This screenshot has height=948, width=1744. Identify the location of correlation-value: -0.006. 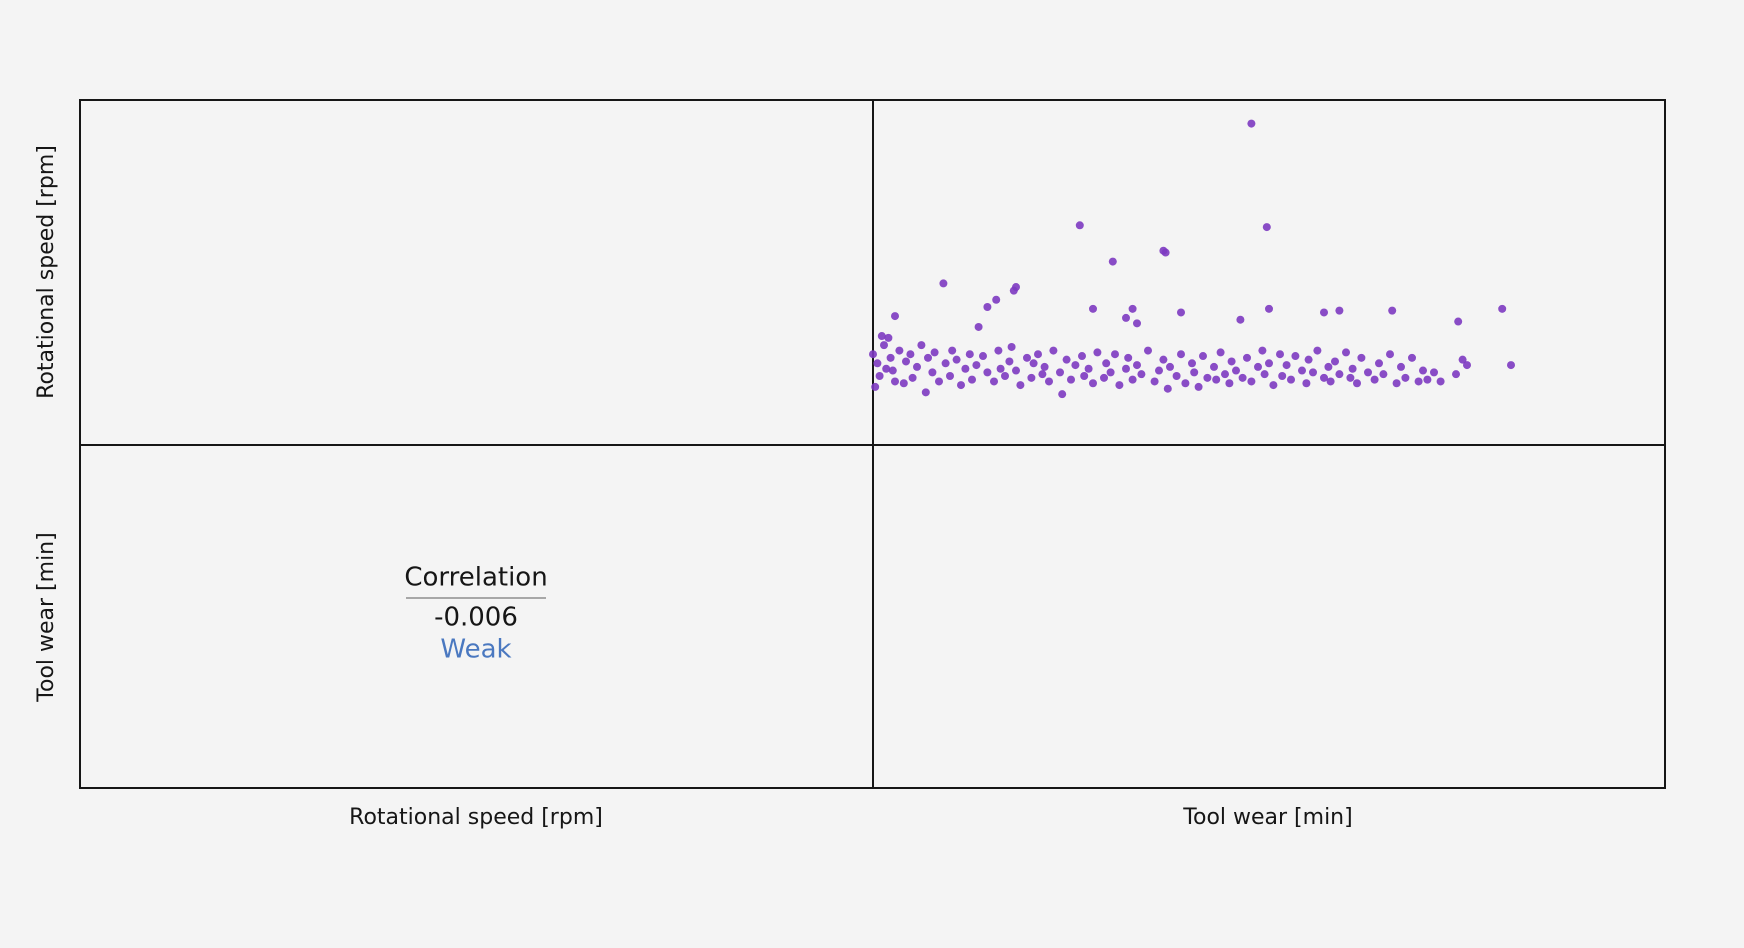
(476, 618).